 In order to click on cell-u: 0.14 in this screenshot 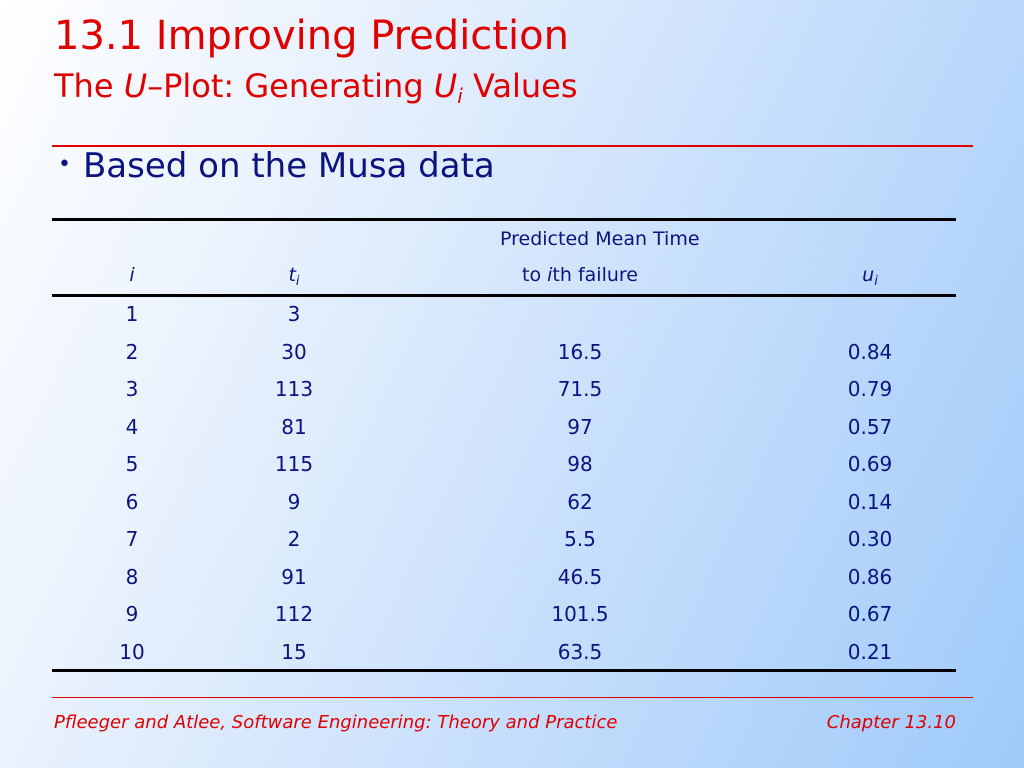, I will do `click(870, 501)`.